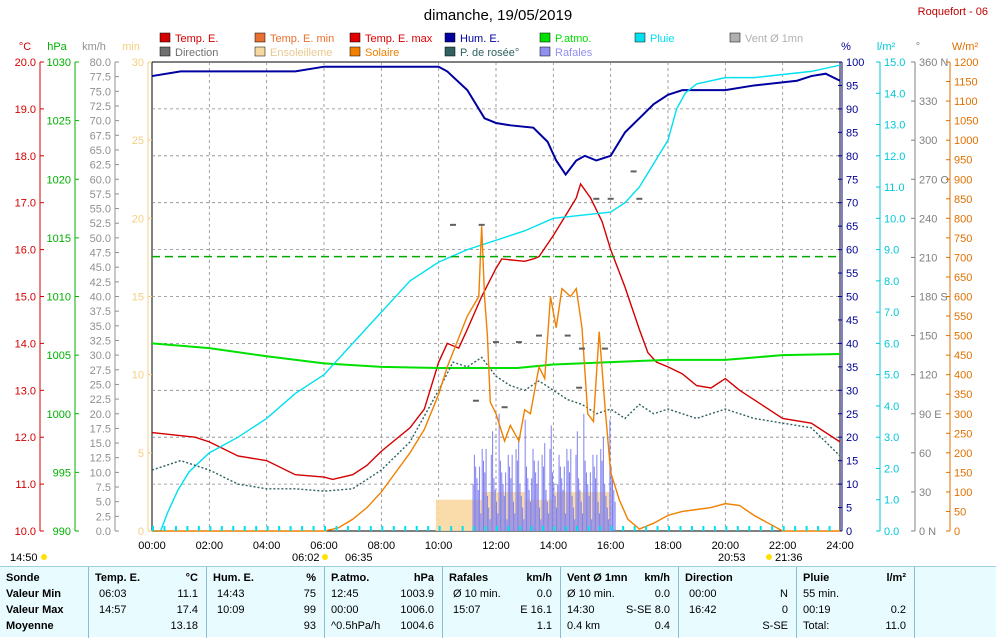  I want to click on axis-tick-wind_kmh: 80.0, so click(100, 63).